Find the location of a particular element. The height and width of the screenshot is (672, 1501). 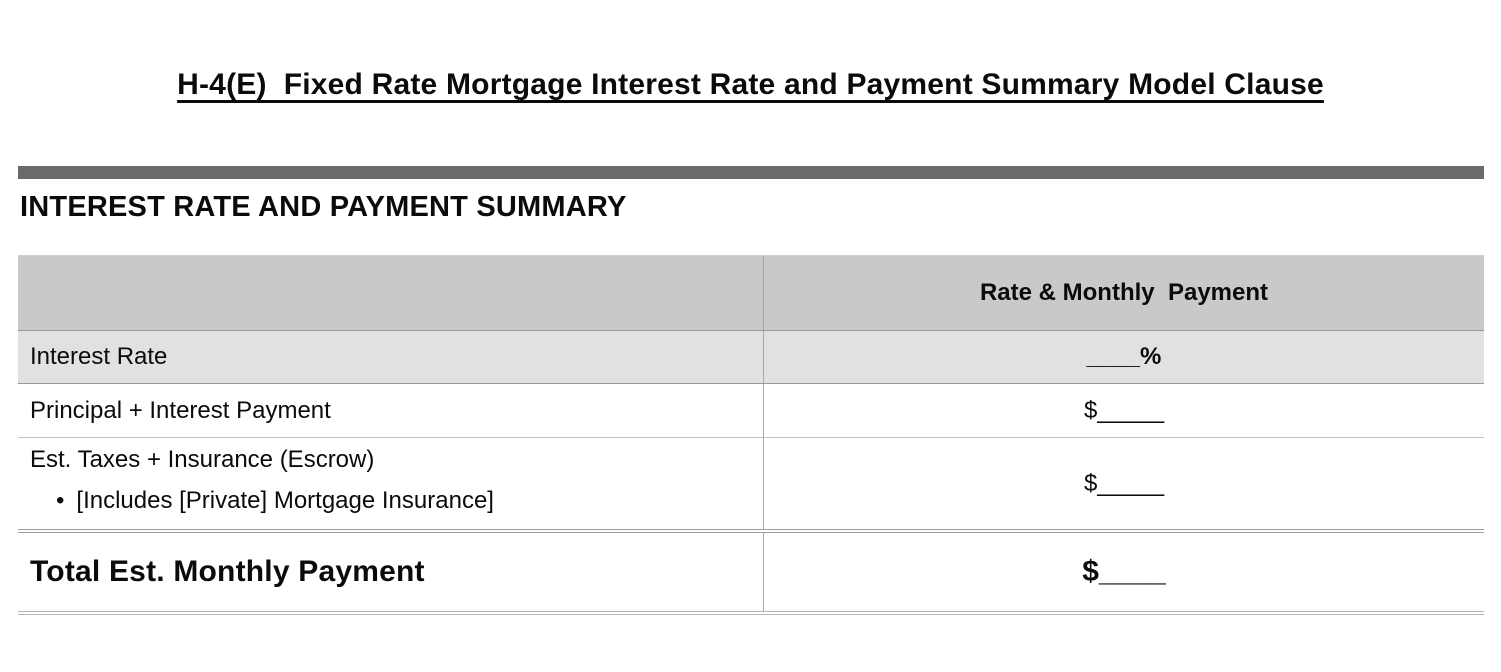

section-heading: INTEREST RATE AND PAYMENT SUMMARY is located at coordinates (323, 207).